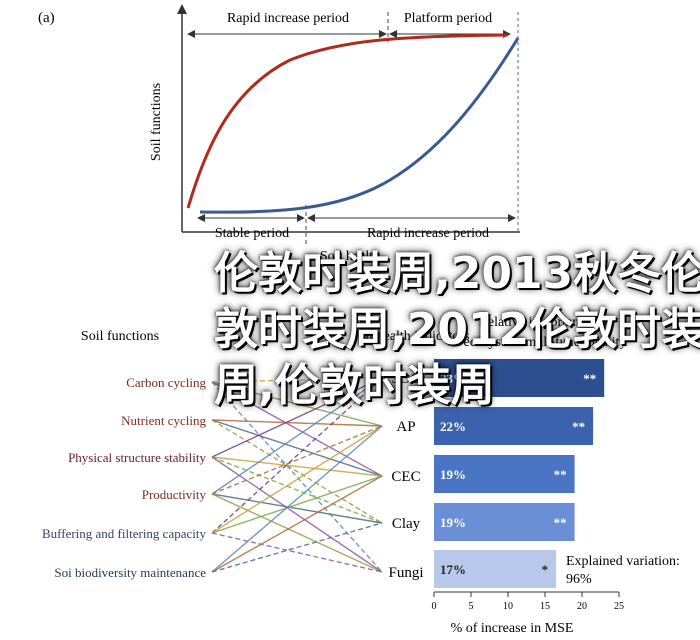 This screenshot has width=700, height=640. What do you see at coordinates (508, 606) in the screenshot?
I see `bar-x-tick-label: 10` at bounding box center [508, 606].